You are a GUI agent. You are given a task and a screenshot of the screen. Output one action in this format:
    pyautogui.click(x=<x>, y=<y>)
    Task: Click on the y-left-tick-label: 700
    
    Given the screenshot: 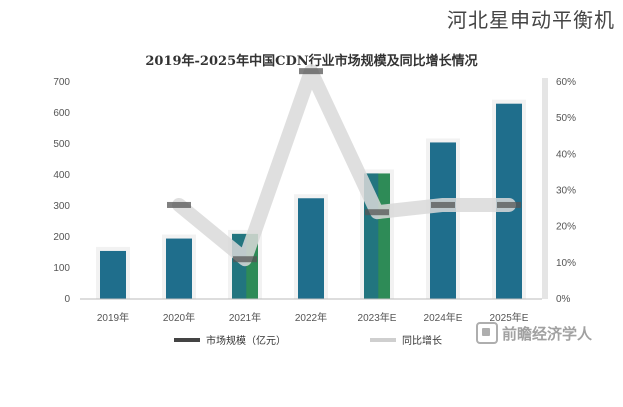 What is the action you would take?
    pyautogui.click(x=61, y=82)
    